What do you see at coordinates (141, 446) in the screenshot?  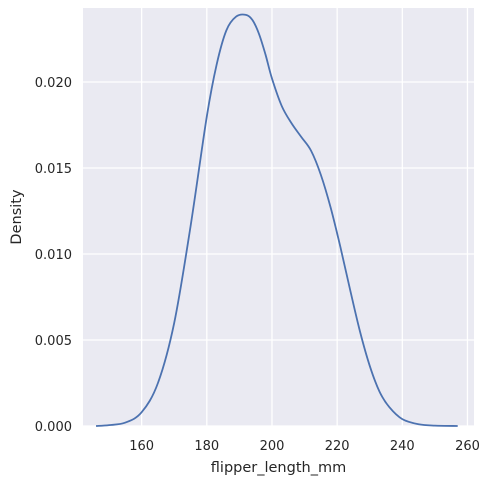 I see `x-tick-label: 160` at bounding box center [141, 446].